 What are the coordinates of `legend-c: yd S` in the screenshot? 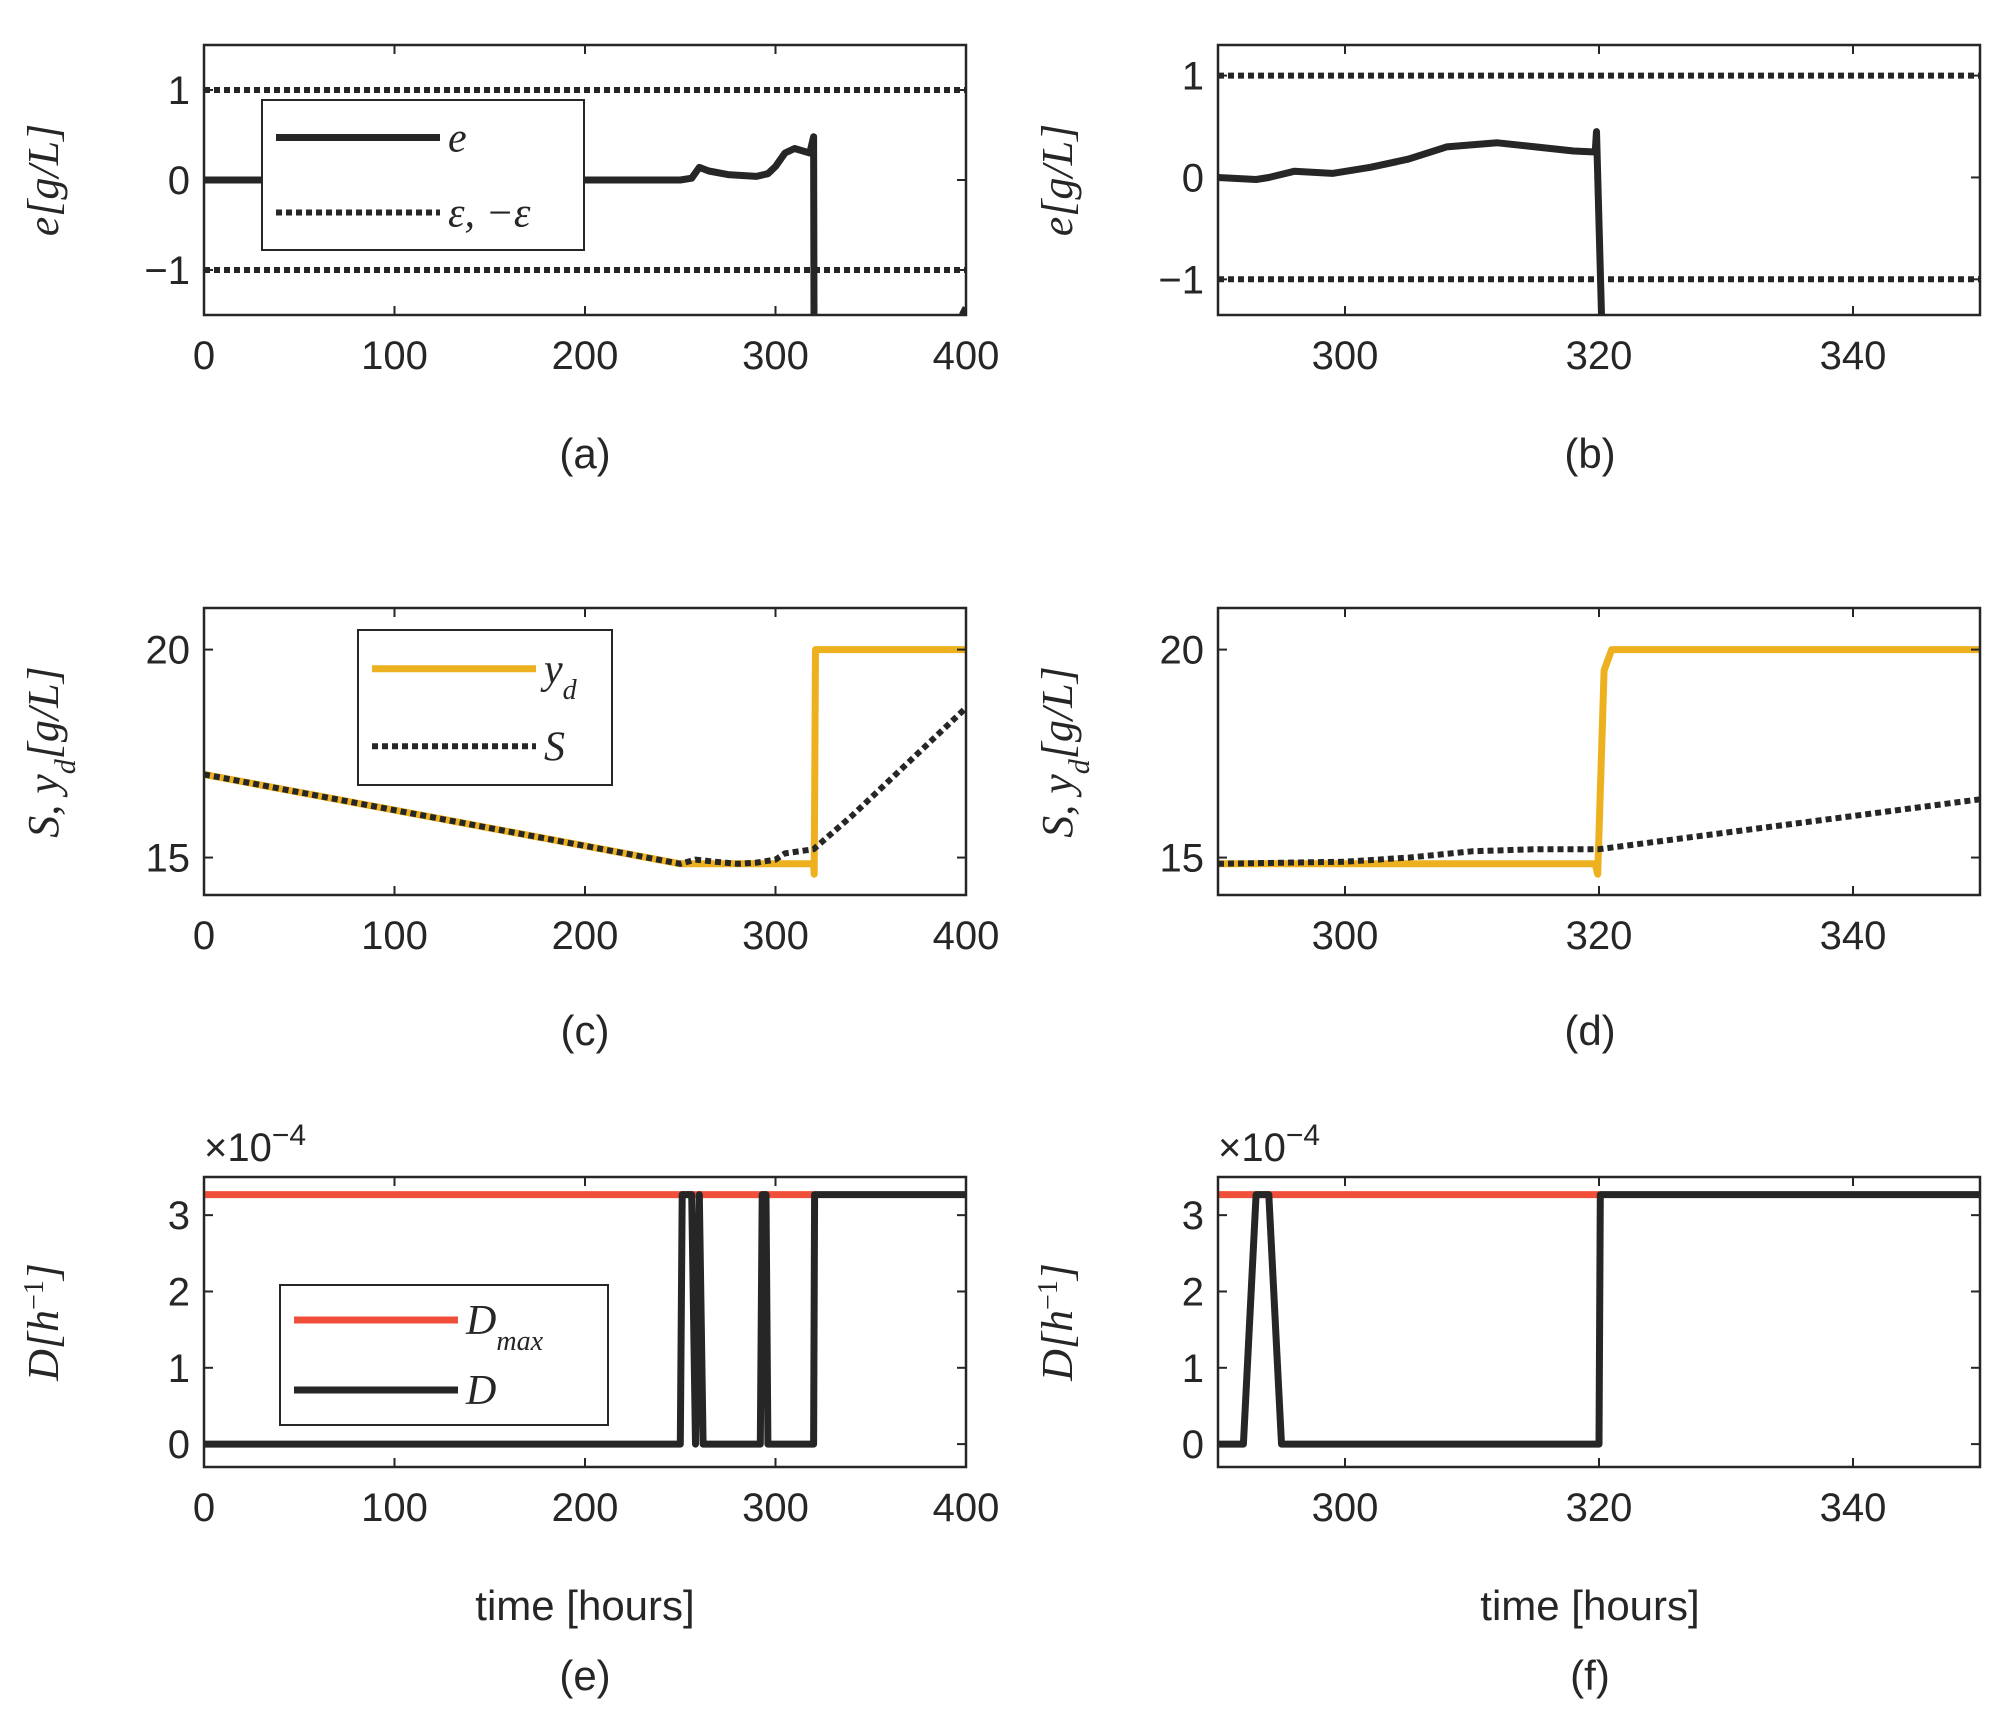 It's located at (485, 707).